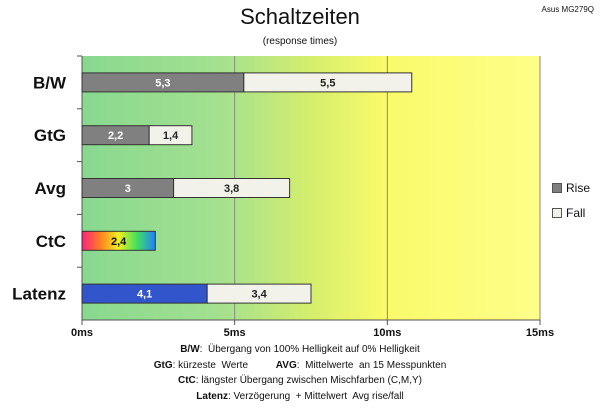  I want to click on data-label: 1,4, so click(171, 136).